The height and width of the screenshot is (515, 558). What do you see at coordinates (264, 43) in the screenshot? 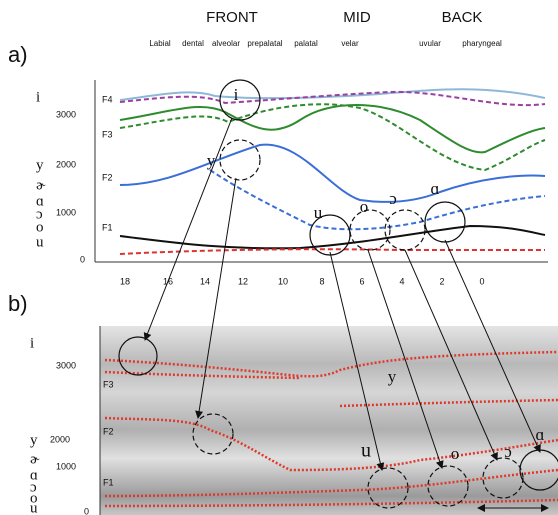
I see `place-label: prepalatal` at bounding box center [264, 43].